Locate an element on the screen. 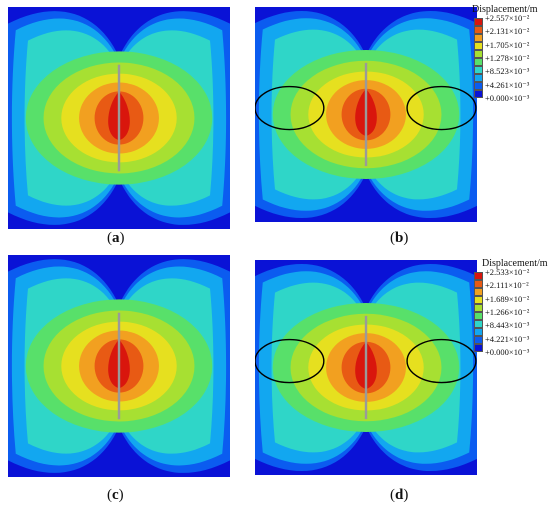 Image resolution: width=550 pixels, height=509 pixels. caption-a: (a) is located at coordinates (116, 238).